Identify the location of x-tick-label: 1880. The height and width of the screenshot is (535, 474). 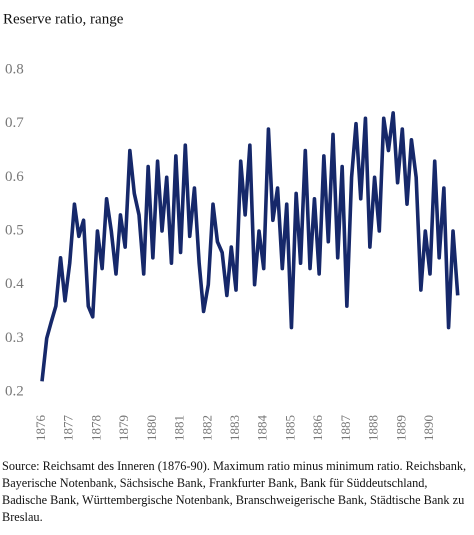
(151, 428).